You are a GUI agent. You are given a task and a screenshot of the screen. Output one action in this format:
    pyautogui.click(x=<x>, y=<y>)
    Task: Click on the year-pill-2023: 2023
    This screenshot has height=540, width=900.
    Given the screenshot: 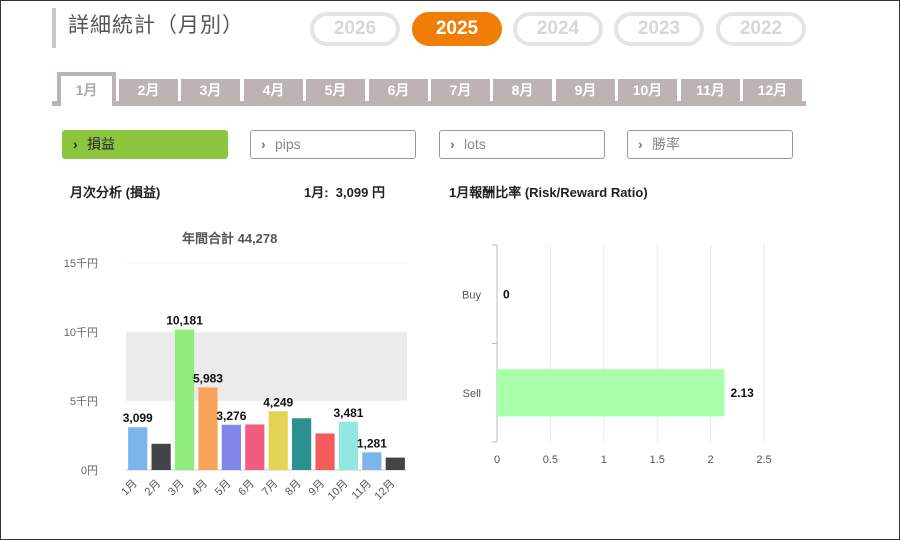 What is the action you would take?
    pyautogui.click(x=659, y=29)
    